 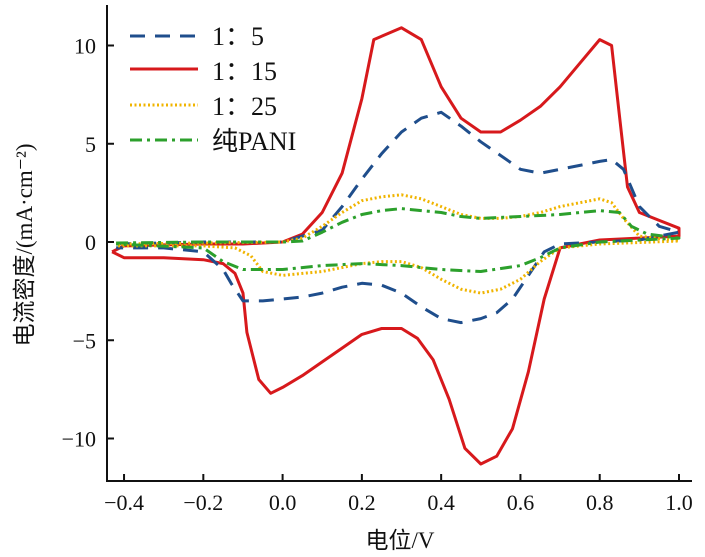 What do you see at coordinates (679, 502) in the screenshot?
I see `x-tick-label: 1.0` at bounding box center [679, 502].